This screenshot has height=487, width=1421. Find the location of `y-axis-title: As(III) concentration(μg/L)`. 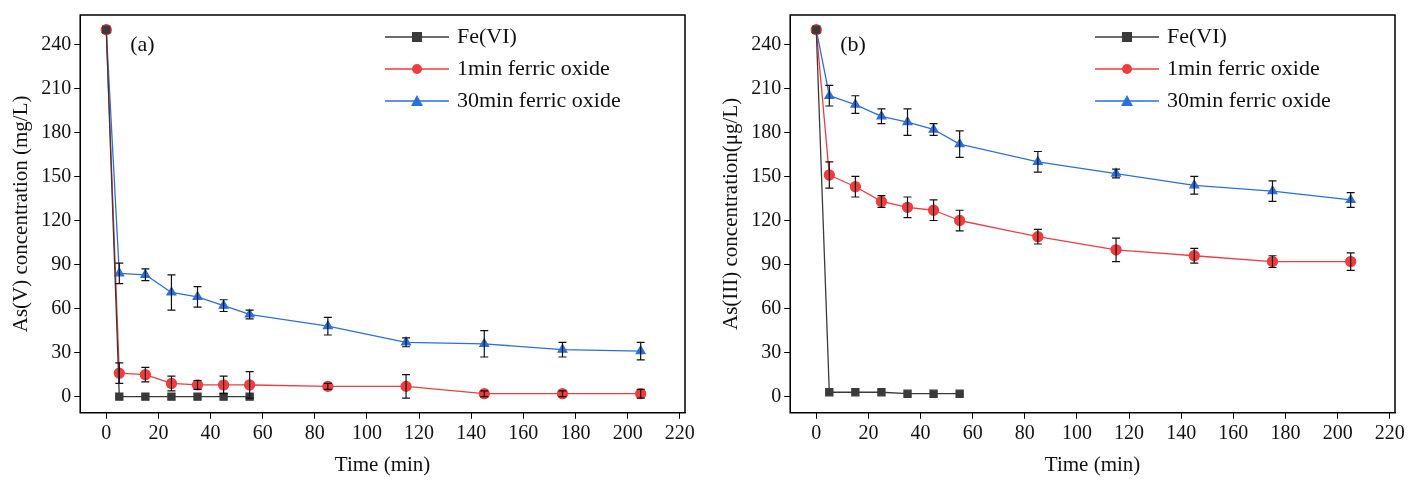

y-axis-title: As(III) concentration(μg/L) is located at coordinates (730, 214).